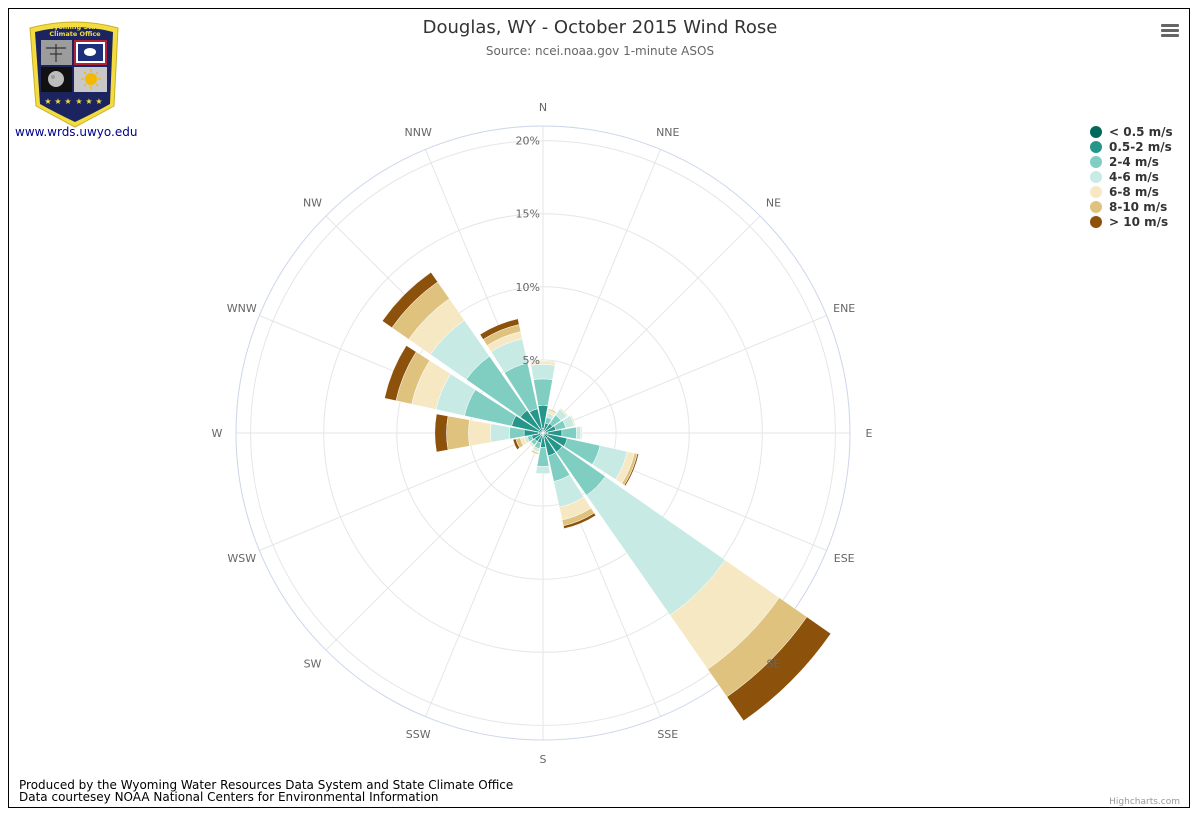  Describe the element at coordinates (528, 214) in the screenshot. I see `radial-tick-label: 15%` at that location.